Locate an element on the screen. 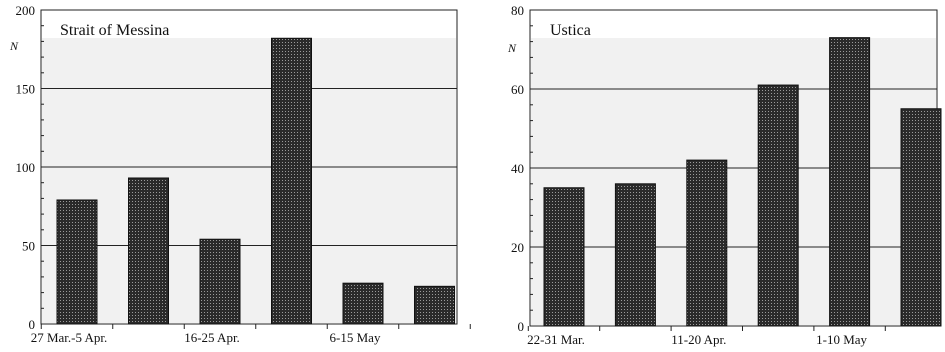  x-tick-label: 27 Mar.-5 Apr. is located at coordinates (69, 337).